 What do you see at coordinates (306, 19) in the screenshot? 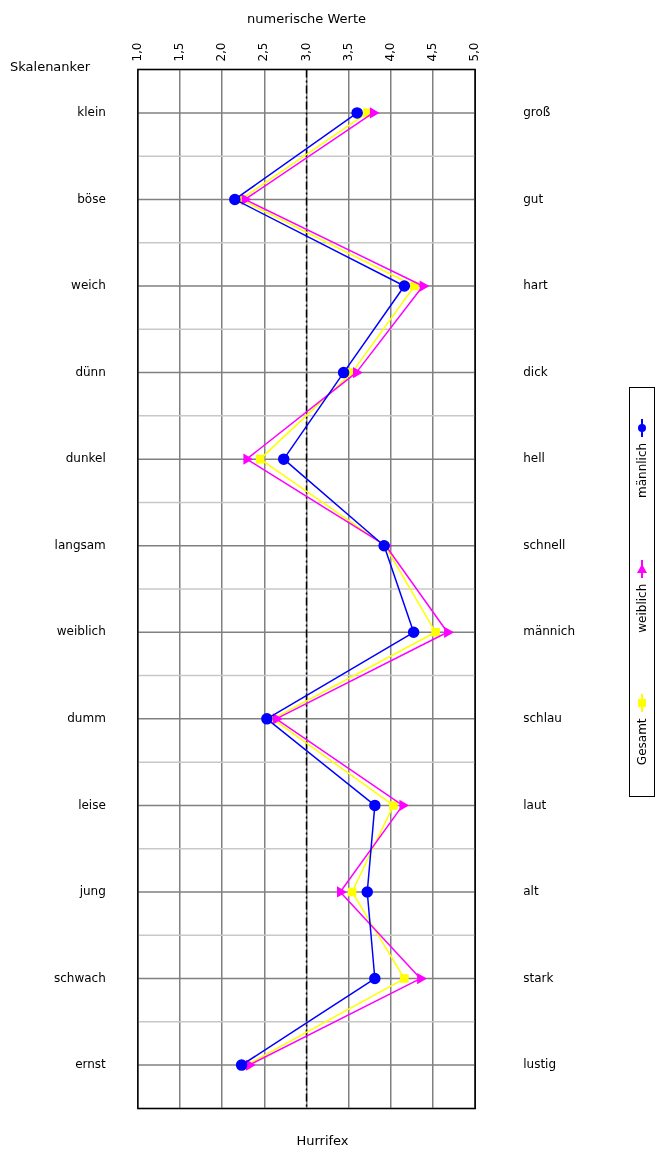
I see `x-axis-title: numerische Werte` at bounding box center [306, 19].